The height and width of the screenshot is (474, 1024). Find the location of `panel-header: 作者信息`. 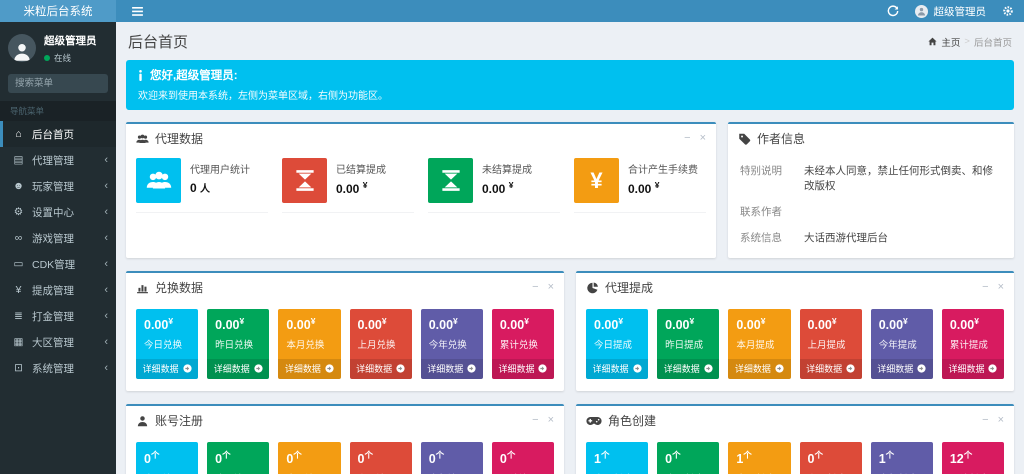

panel-header: 作者信息 is located at coordinates (871, 138).